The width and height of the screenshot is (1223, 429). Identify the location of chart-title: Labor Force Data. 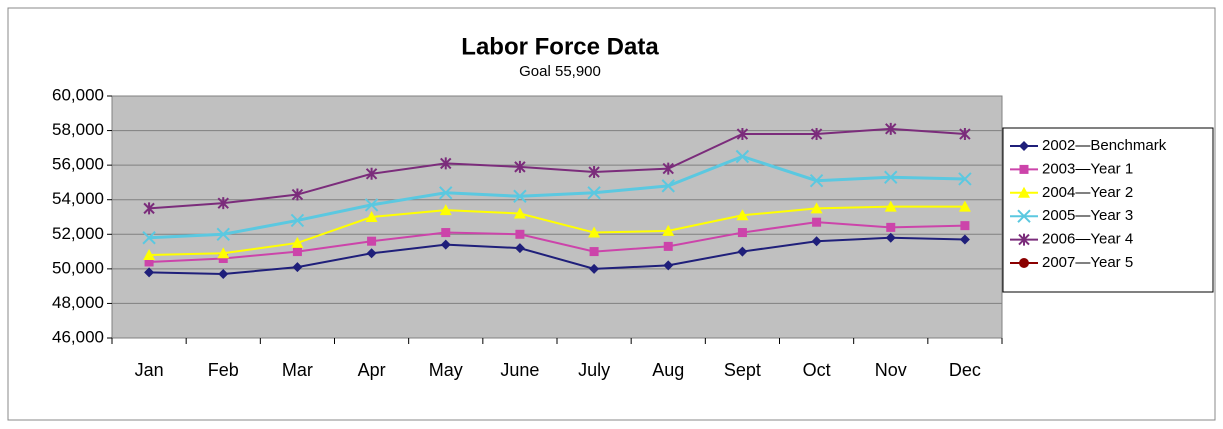
(560, 46).